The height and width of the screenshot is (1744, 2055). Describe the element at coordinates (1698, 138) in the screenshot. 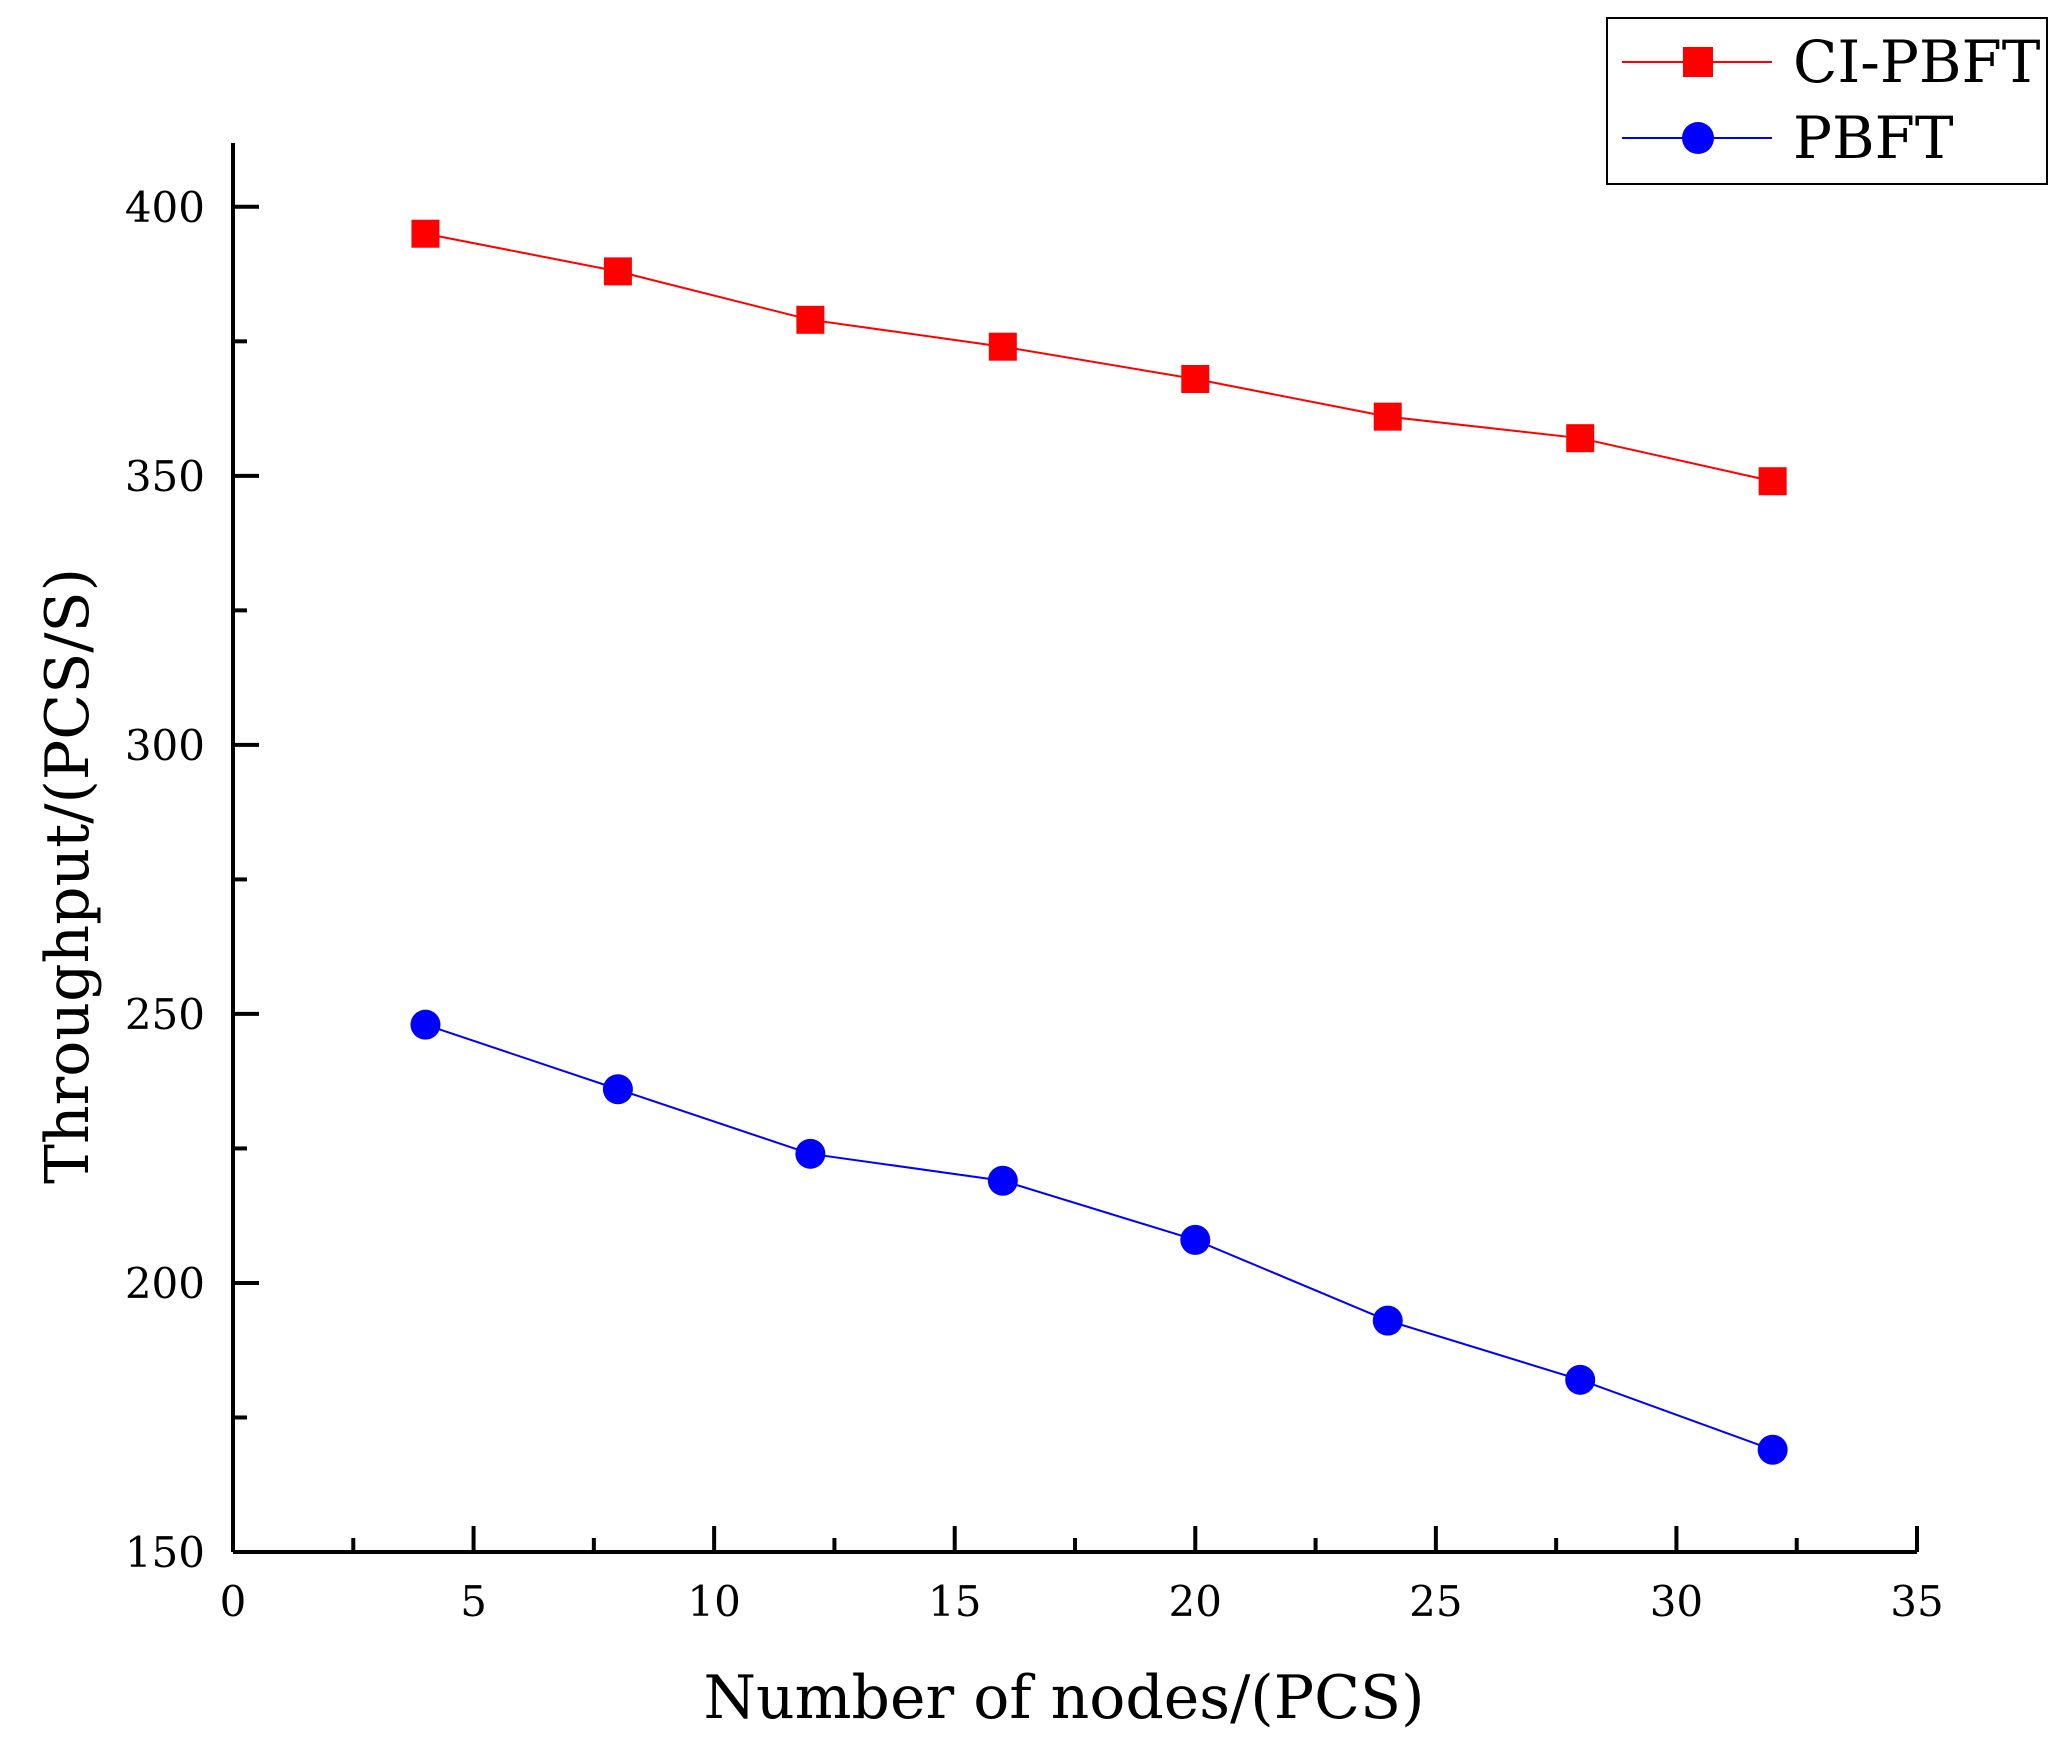

I see `legend-marker-pbft` at that location.